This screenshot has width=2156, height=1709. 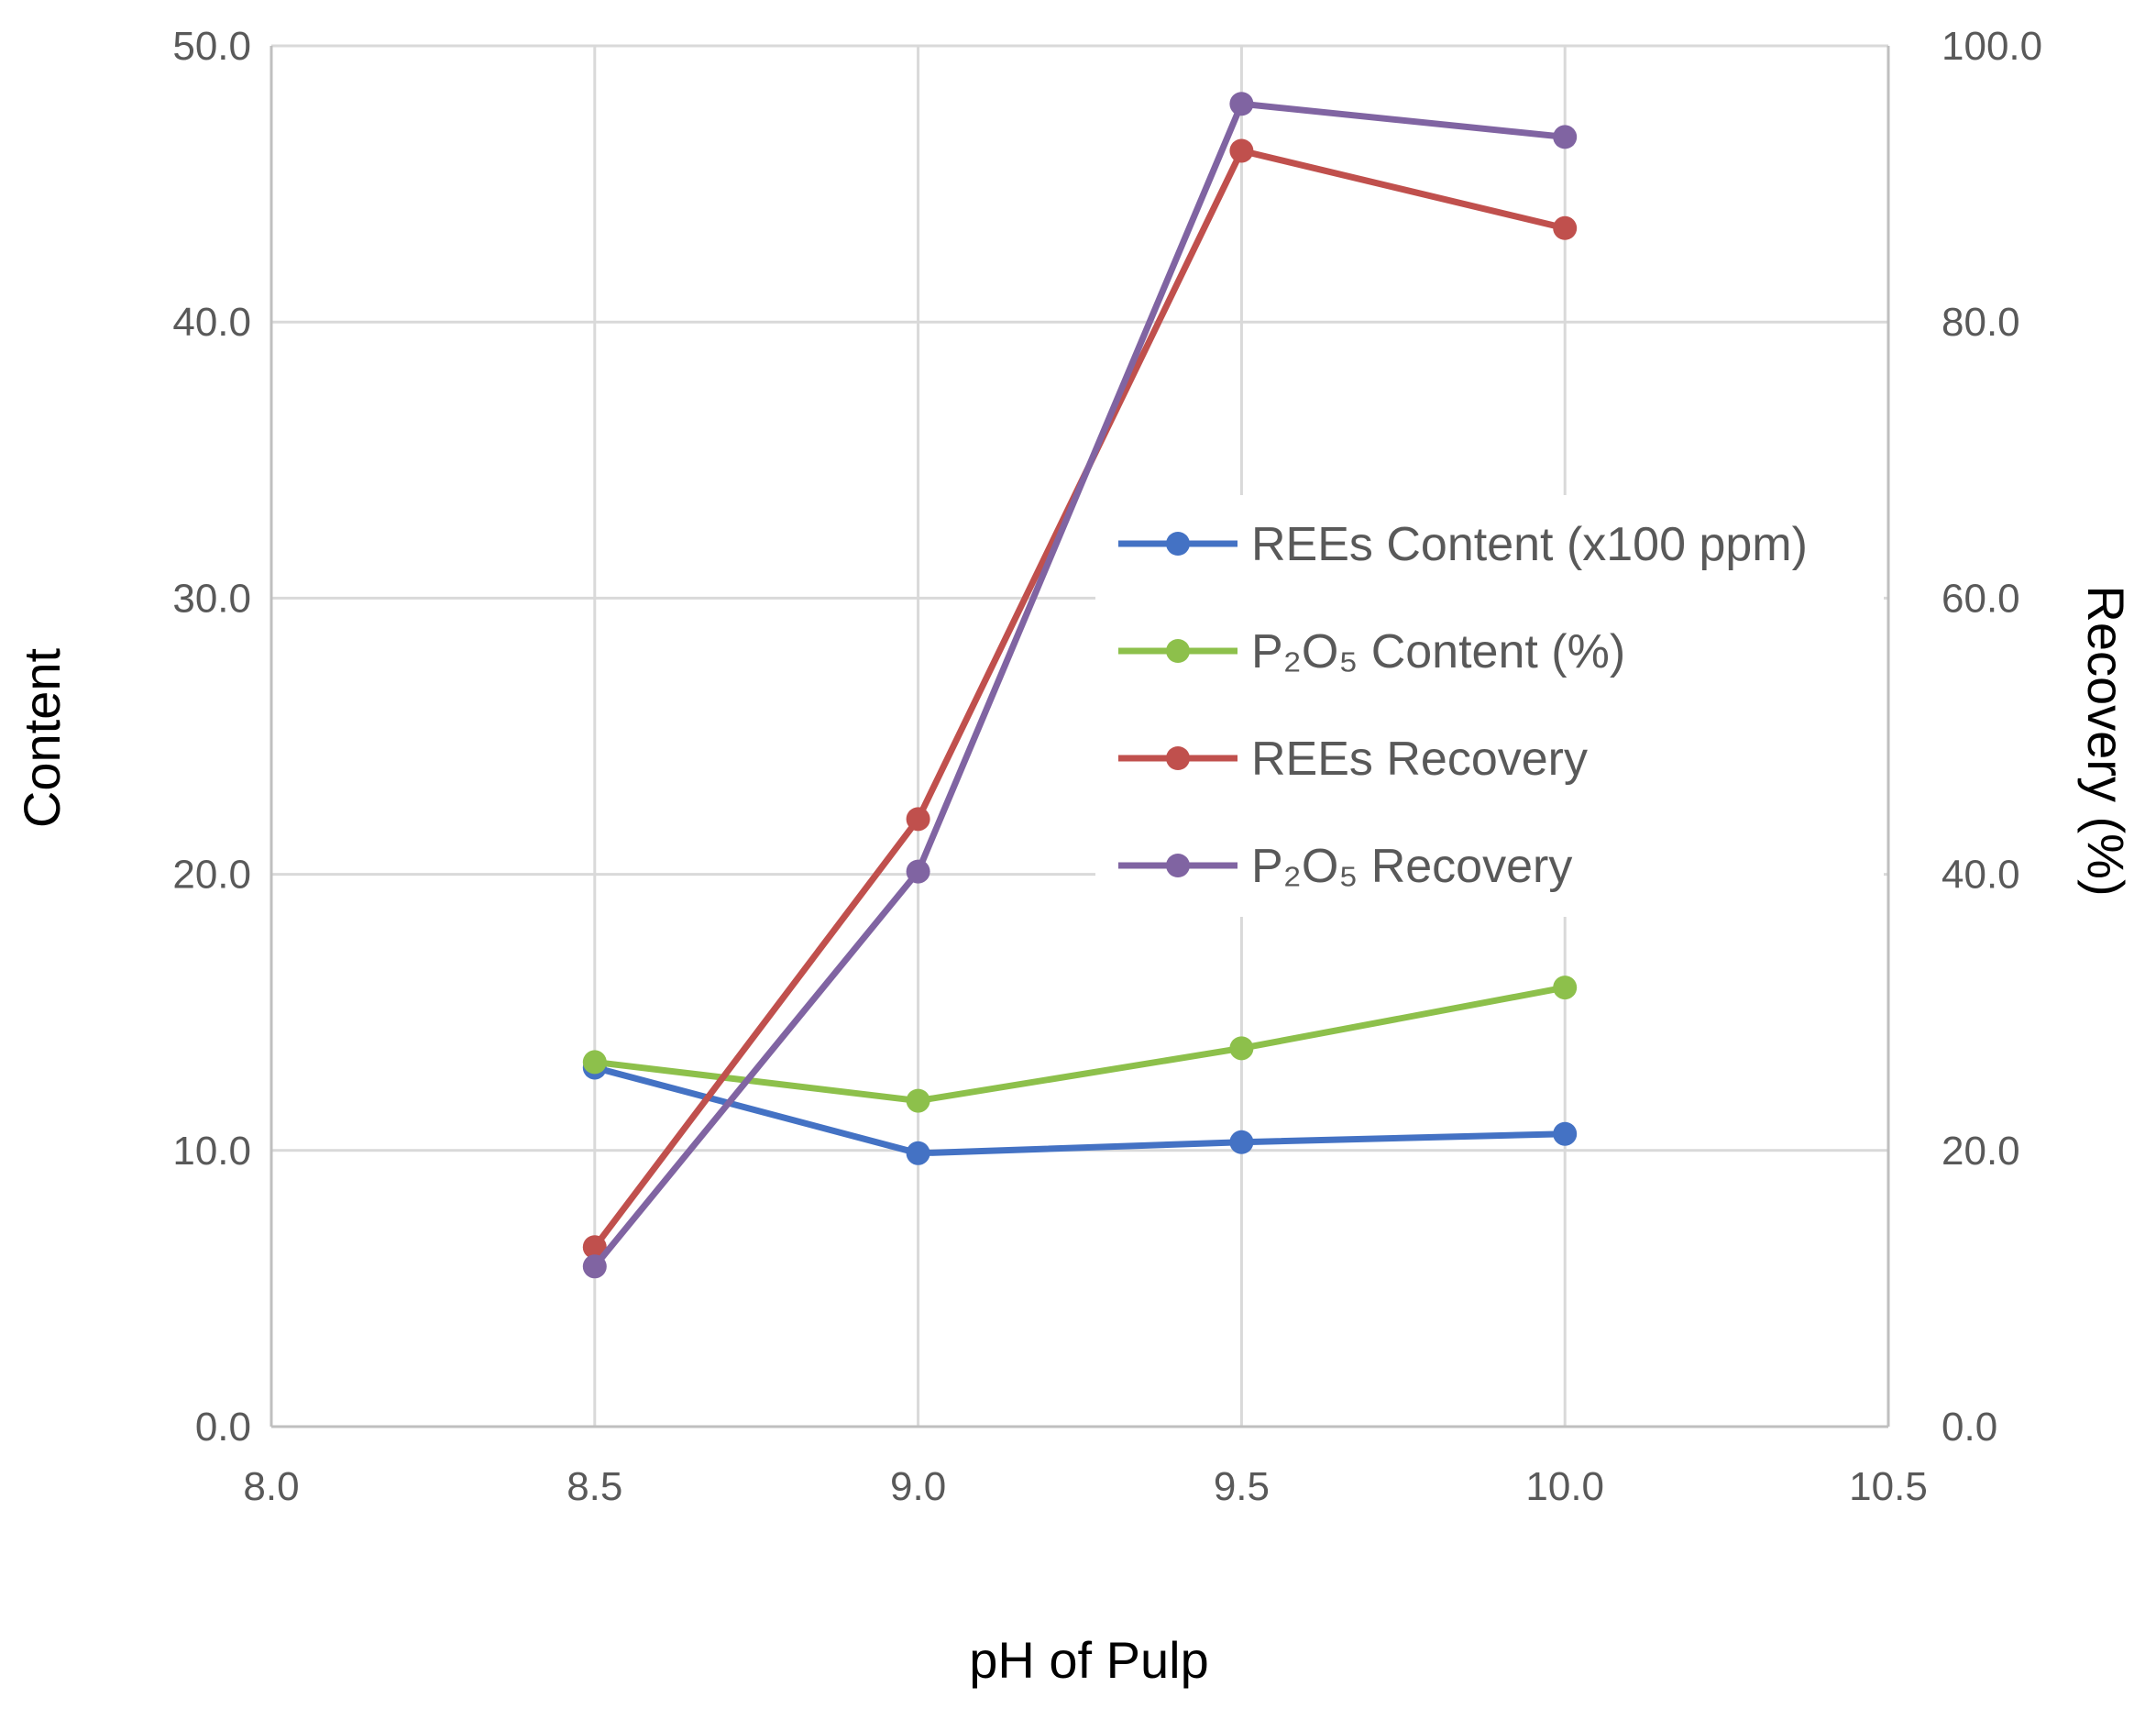 What do you see at coordinates (1089, 1660) in the screenshot?
I see `x-axis-title: pH of Pulp` at bounding box center [1089, 1660].